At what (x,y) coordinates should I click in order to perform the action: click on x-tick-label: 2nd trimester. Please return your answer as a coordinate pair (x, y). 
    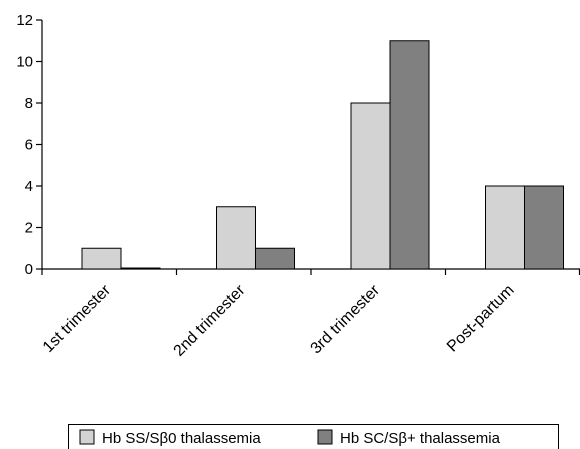
    Looking at the image, I should click on (210, 320).